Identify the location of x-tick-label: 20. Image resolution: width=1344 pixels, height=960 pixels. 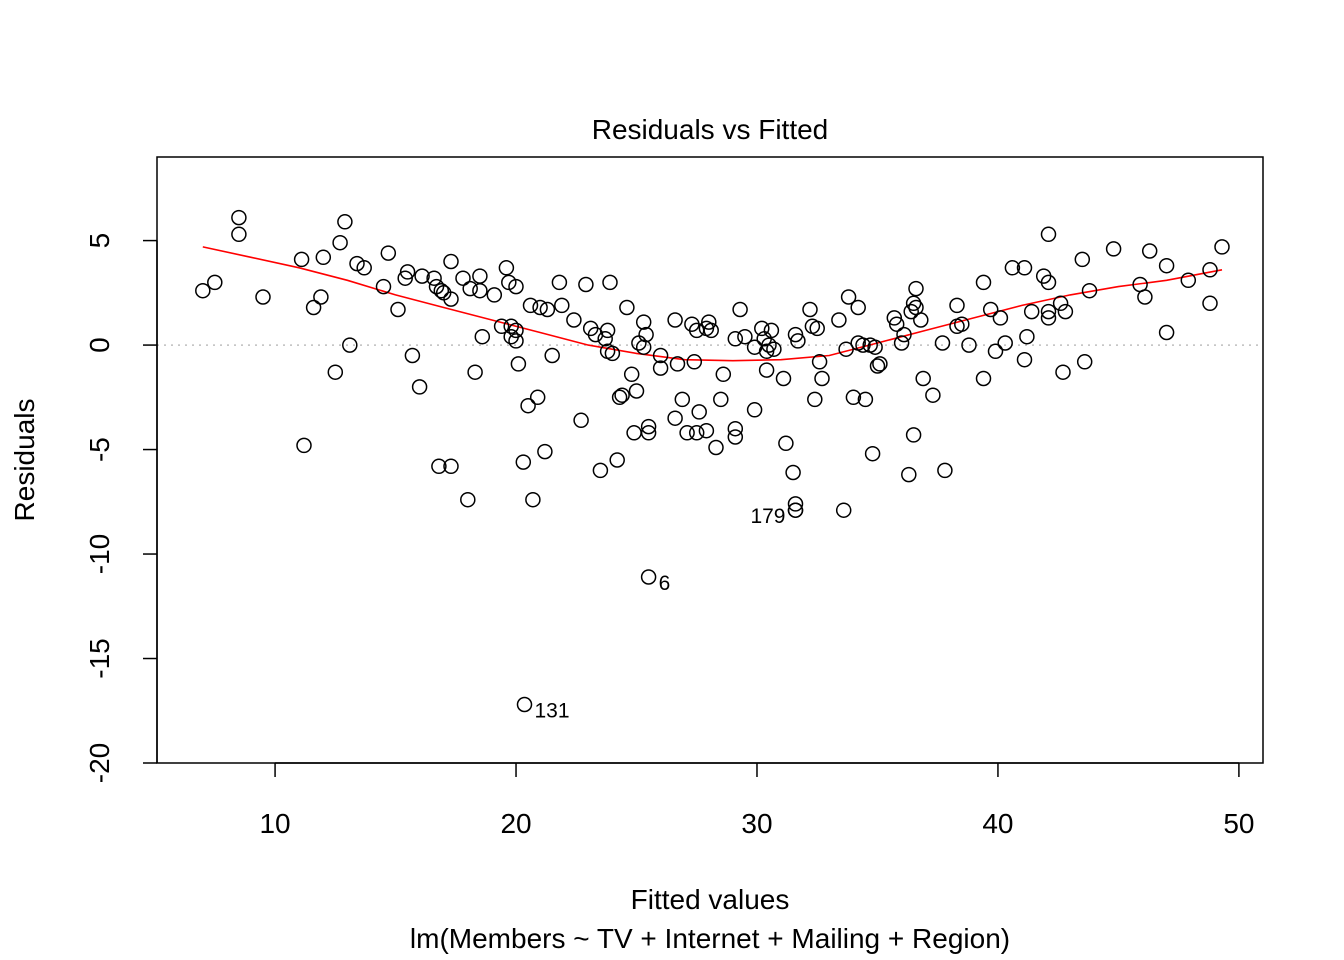
(515, 823).